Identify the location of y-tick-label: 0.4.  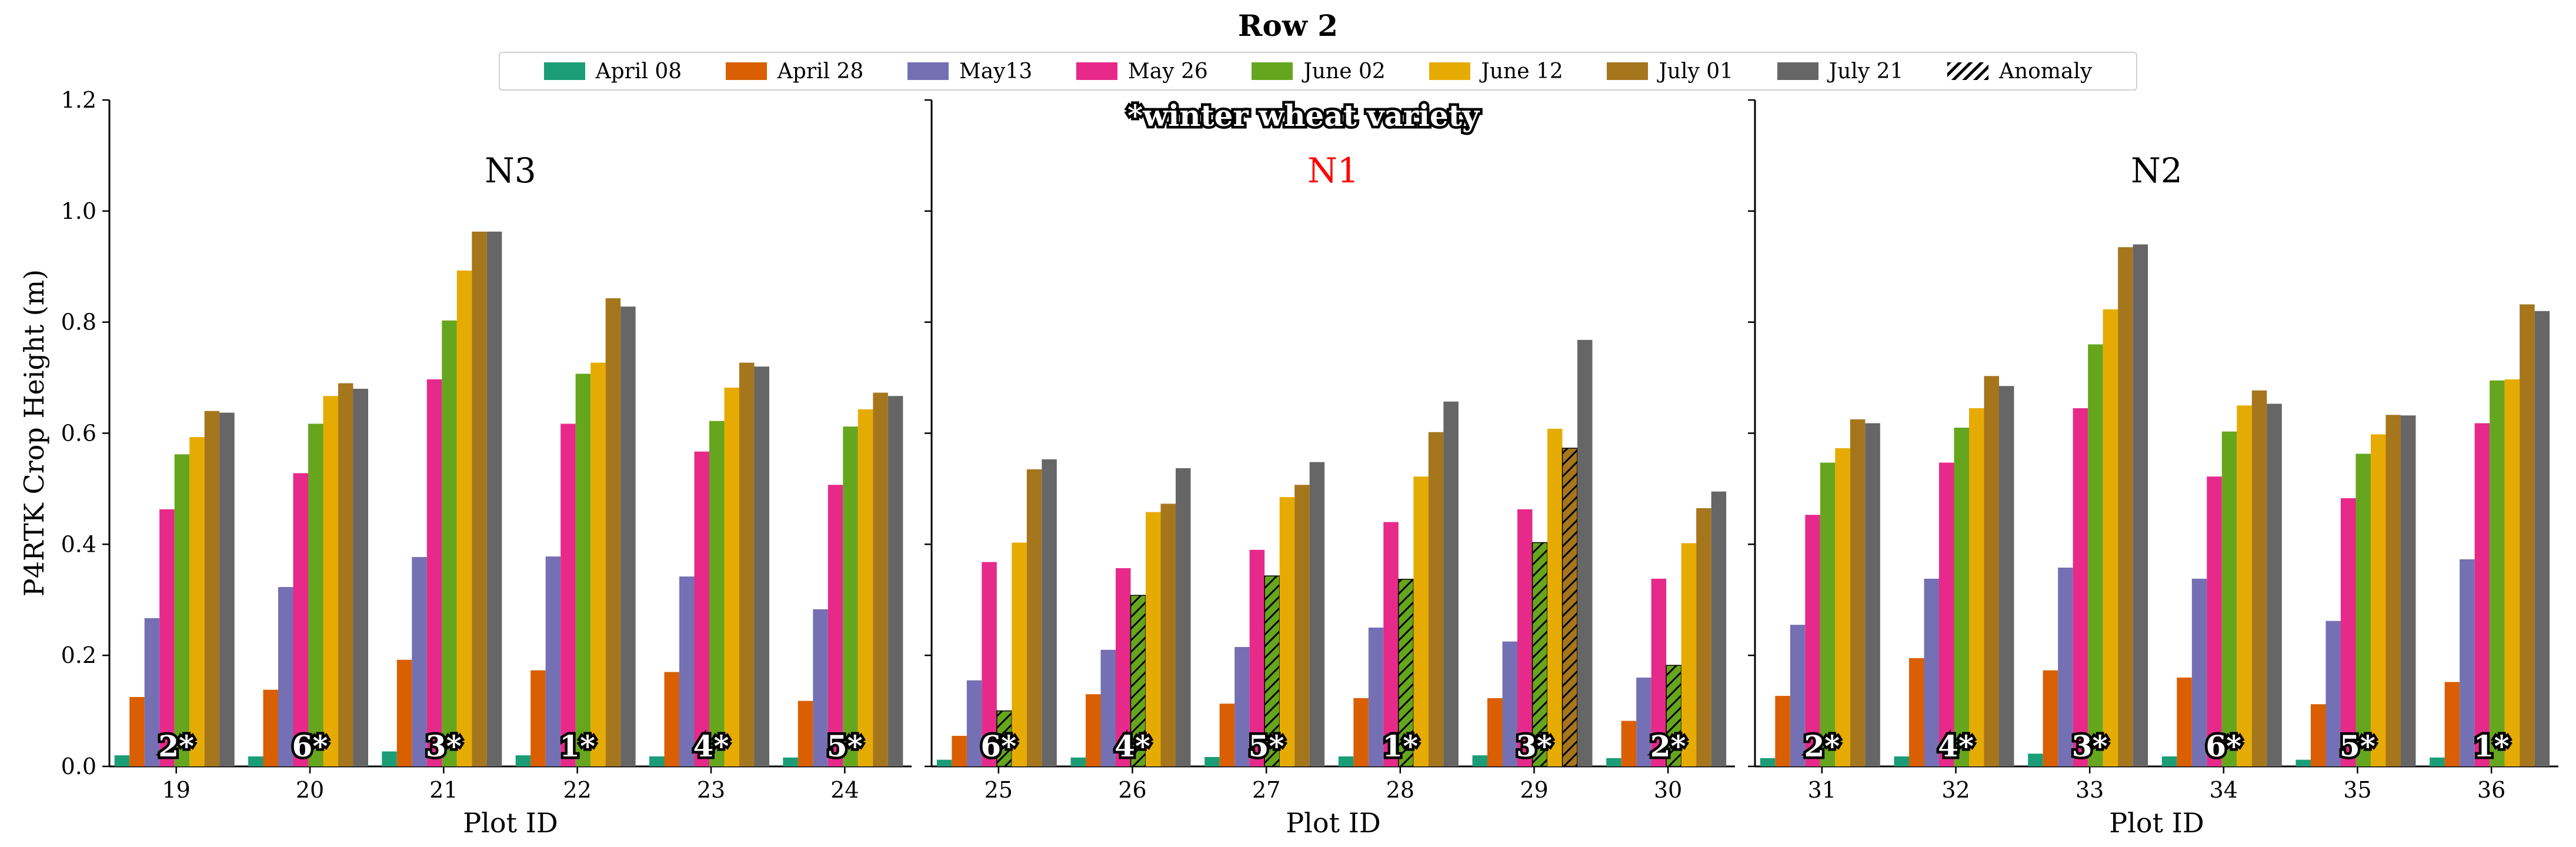
(78, 544).